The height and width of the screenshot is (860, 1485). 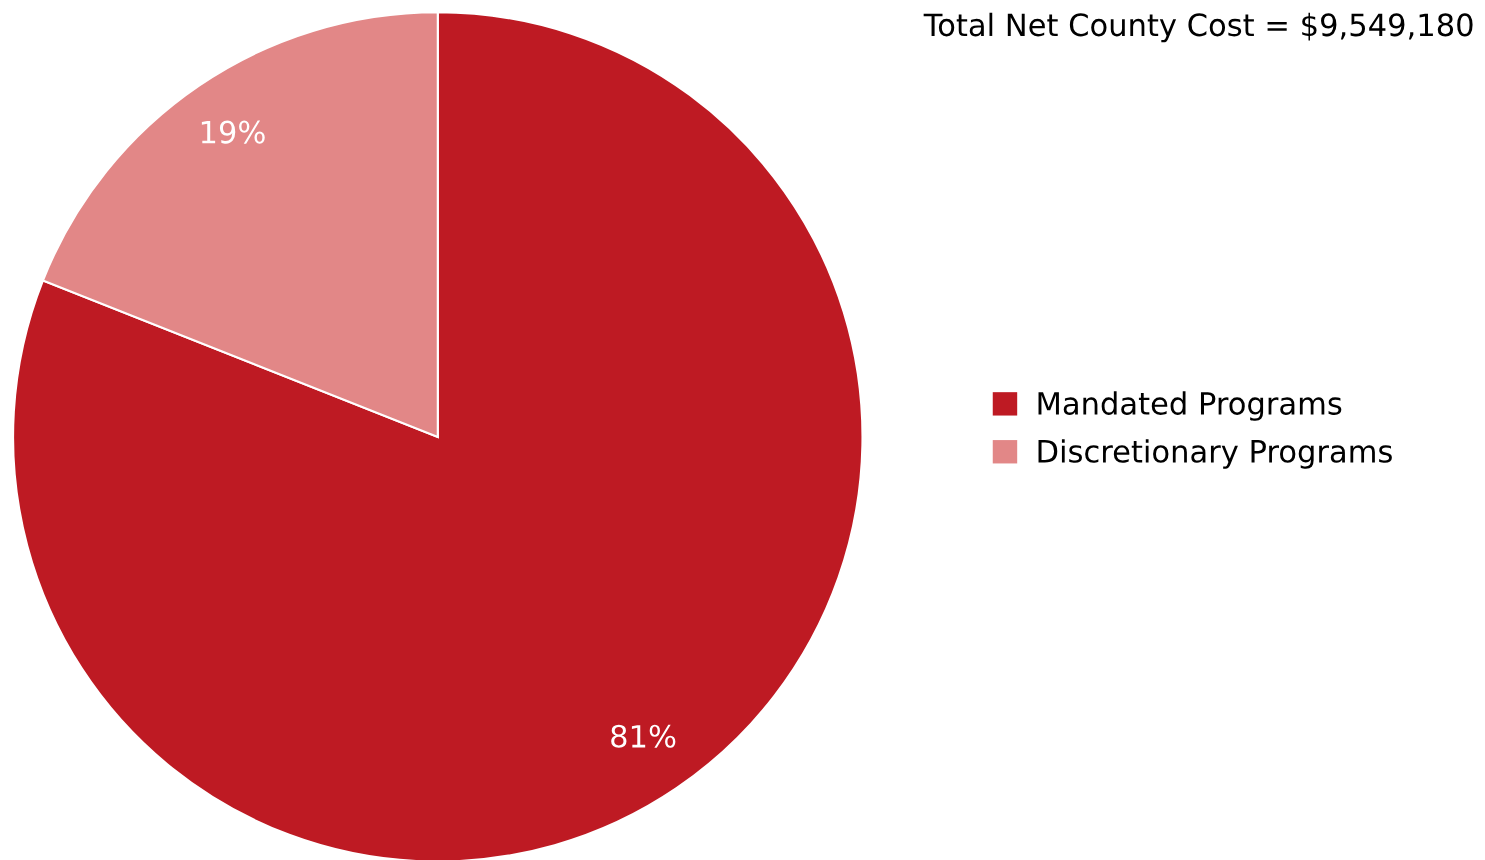 What do you see at coordinates (1190, 406) in the screenshot?
I see `legend-label: Mandated Programs` at bounding box center [1190, 406].